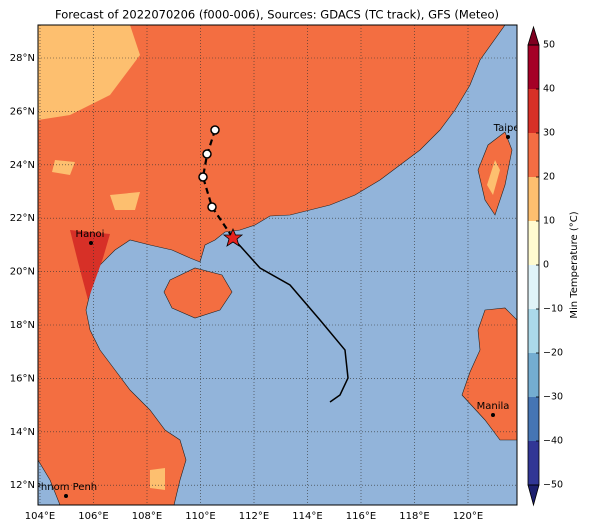 The height and width of the screenshot is (529, 592). I want to click on lon-tick-label: 116°E, so click(361, 516).